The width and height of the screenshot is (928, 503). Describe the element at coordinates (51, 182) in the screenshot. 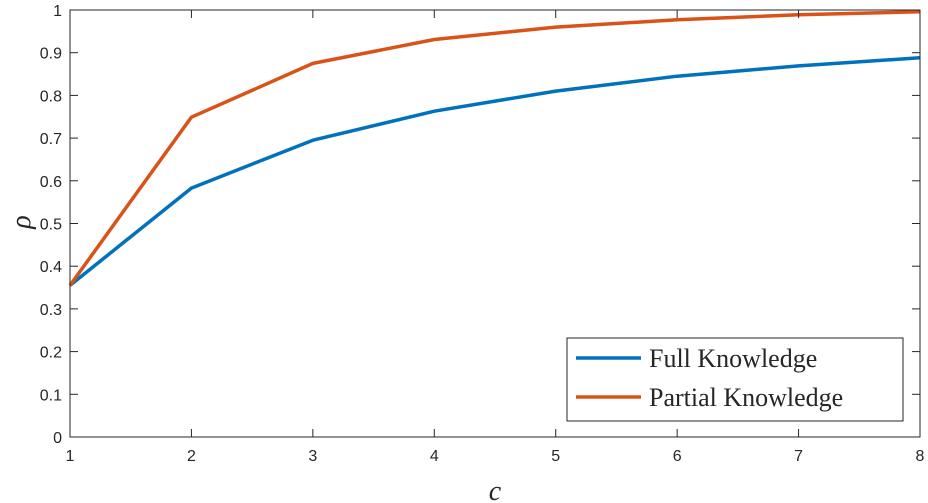

I see `y-tick-label: 0.6` at that location.